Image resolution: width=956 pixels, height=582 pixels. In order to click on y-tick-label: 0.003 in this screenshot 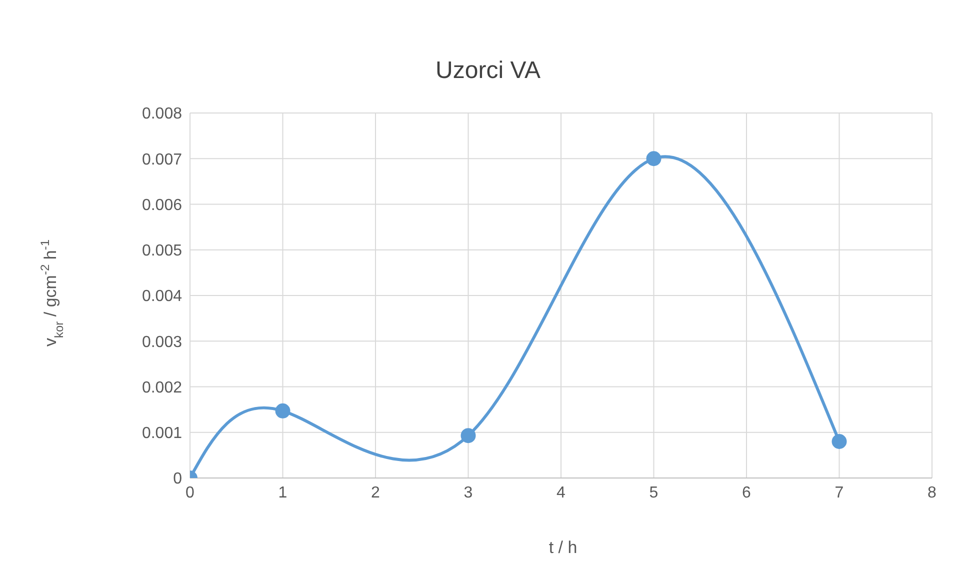, I will do `click(162, 342)`.